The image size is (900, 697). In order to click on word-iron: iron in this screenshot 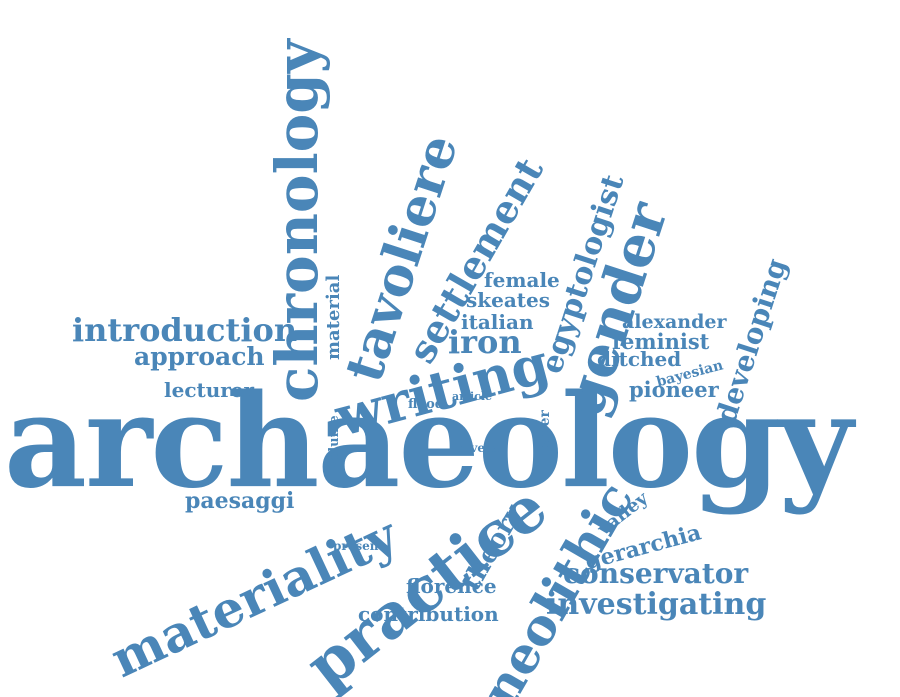, I will do `click(485, 342)`.